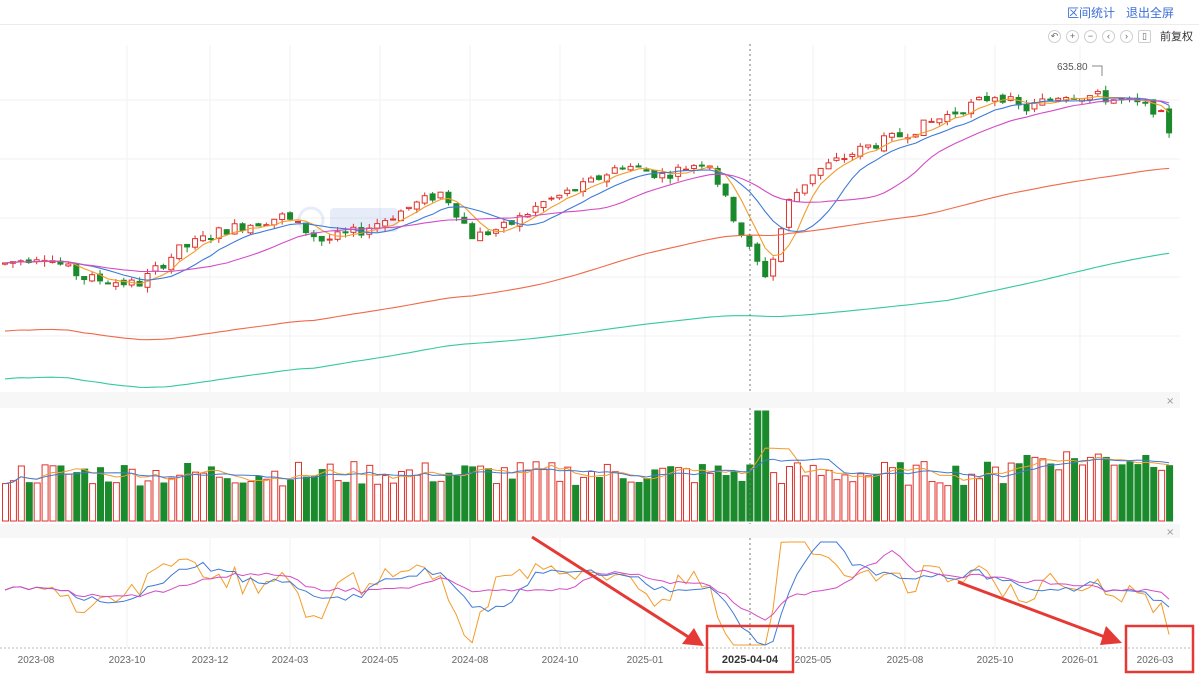 The image size is (1199, 674). What do you see at coordinates (1090, 36) in the screenshot?
I see `zoom-out-icon: −` at bounding box center [1090, 36].